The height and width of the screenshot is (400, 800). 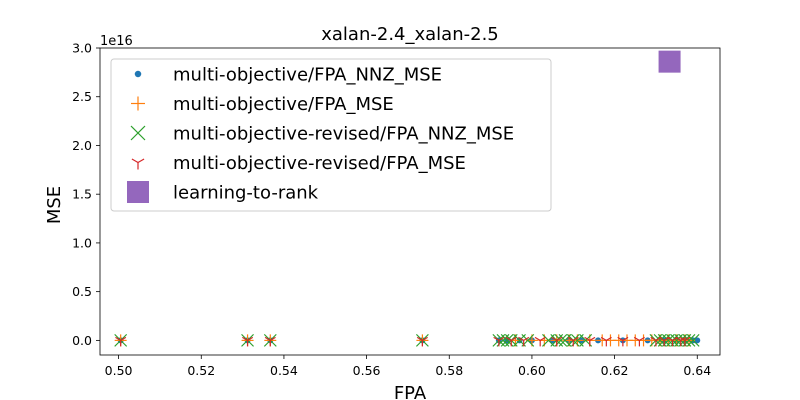 I want to click on x-tick-label: 0.54, so click(x=284, y=370).